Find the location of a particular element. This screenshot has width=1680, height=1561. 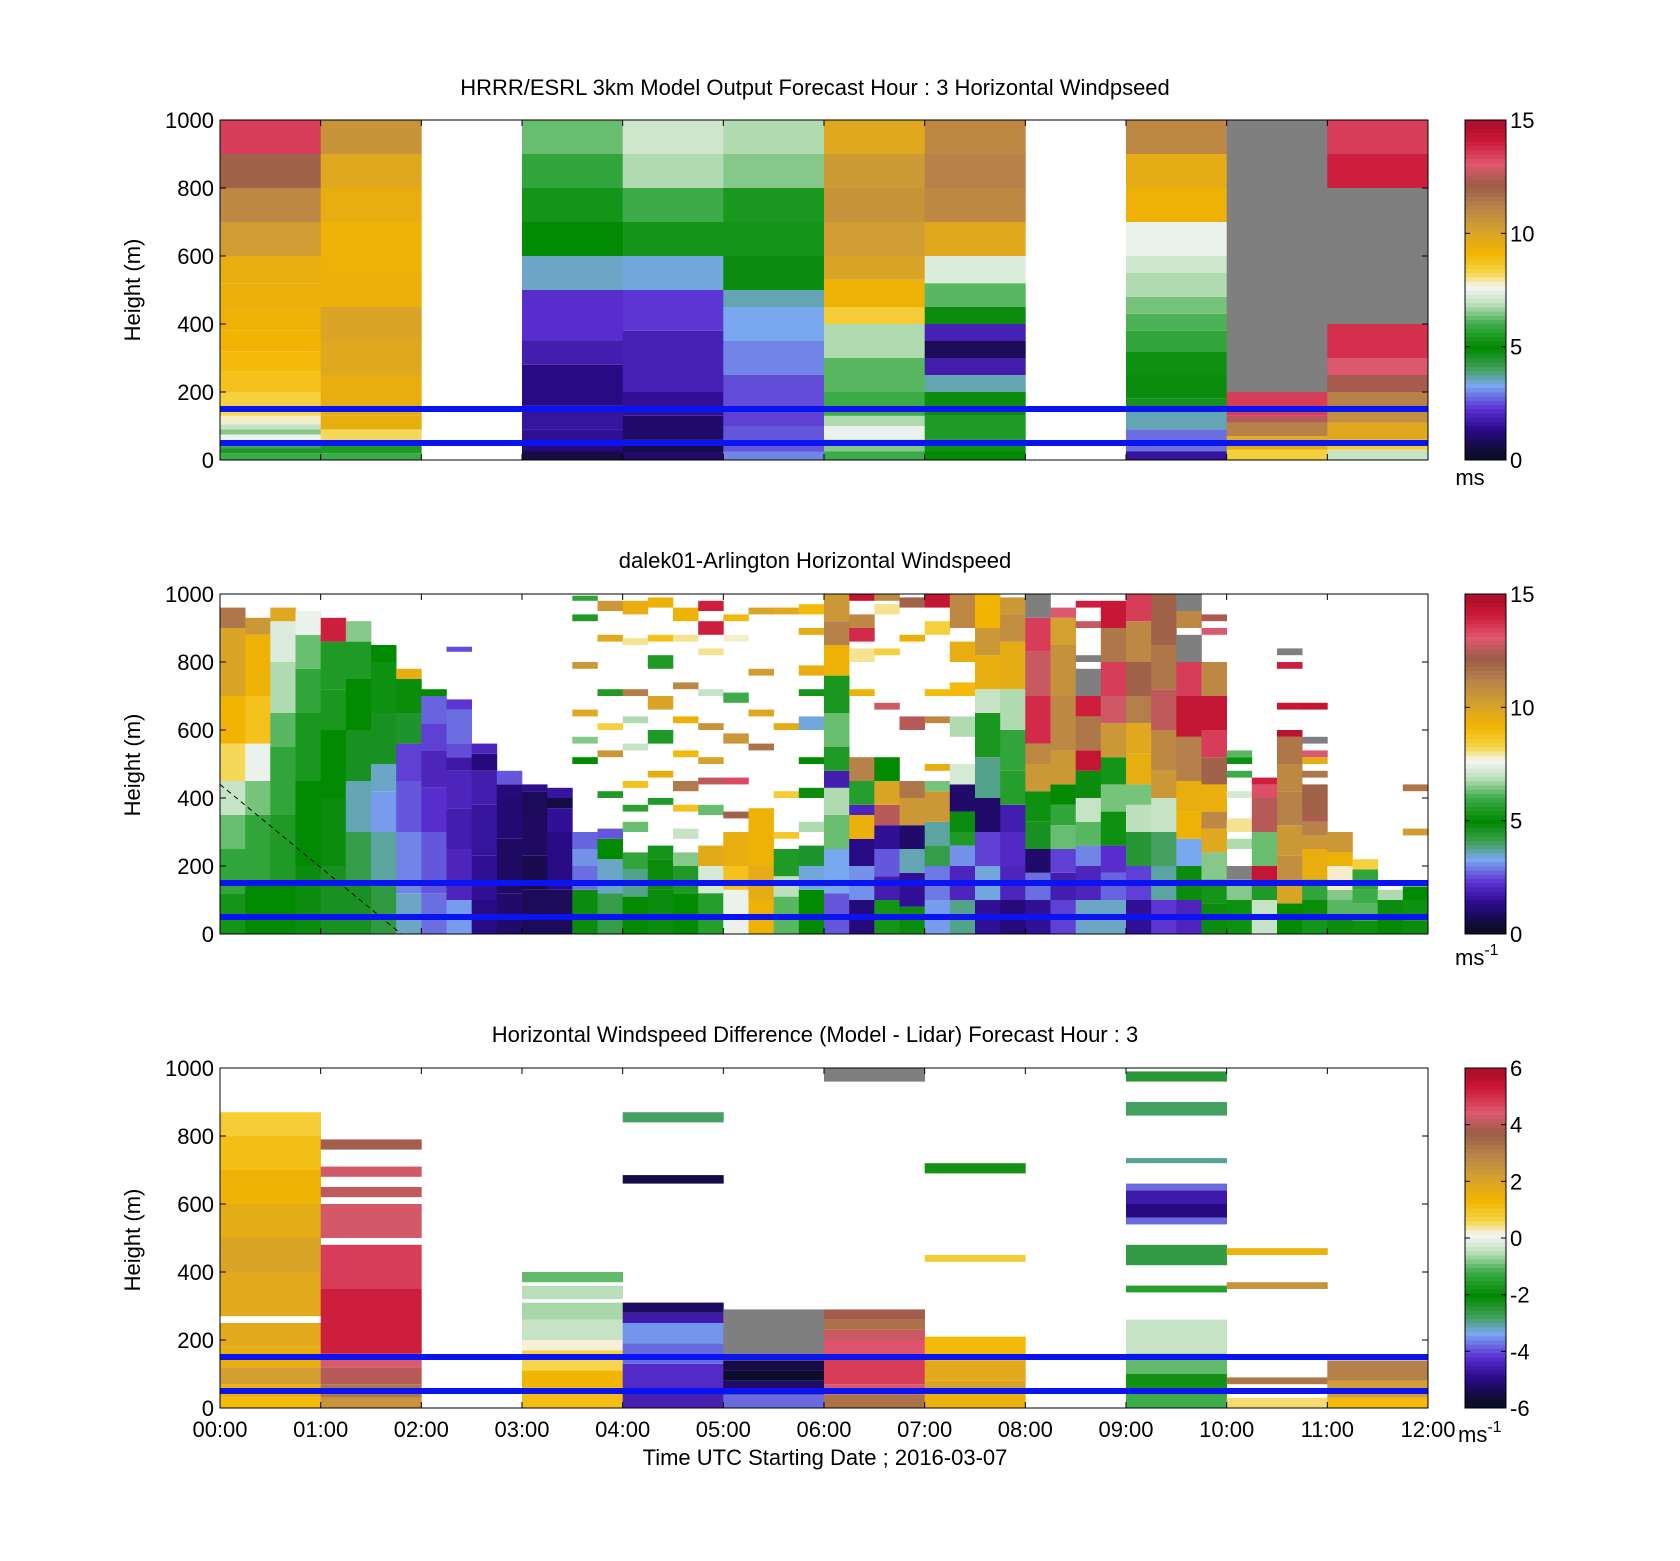

colorbar-tick-label: 5 is located at coordinates (1516, 821).